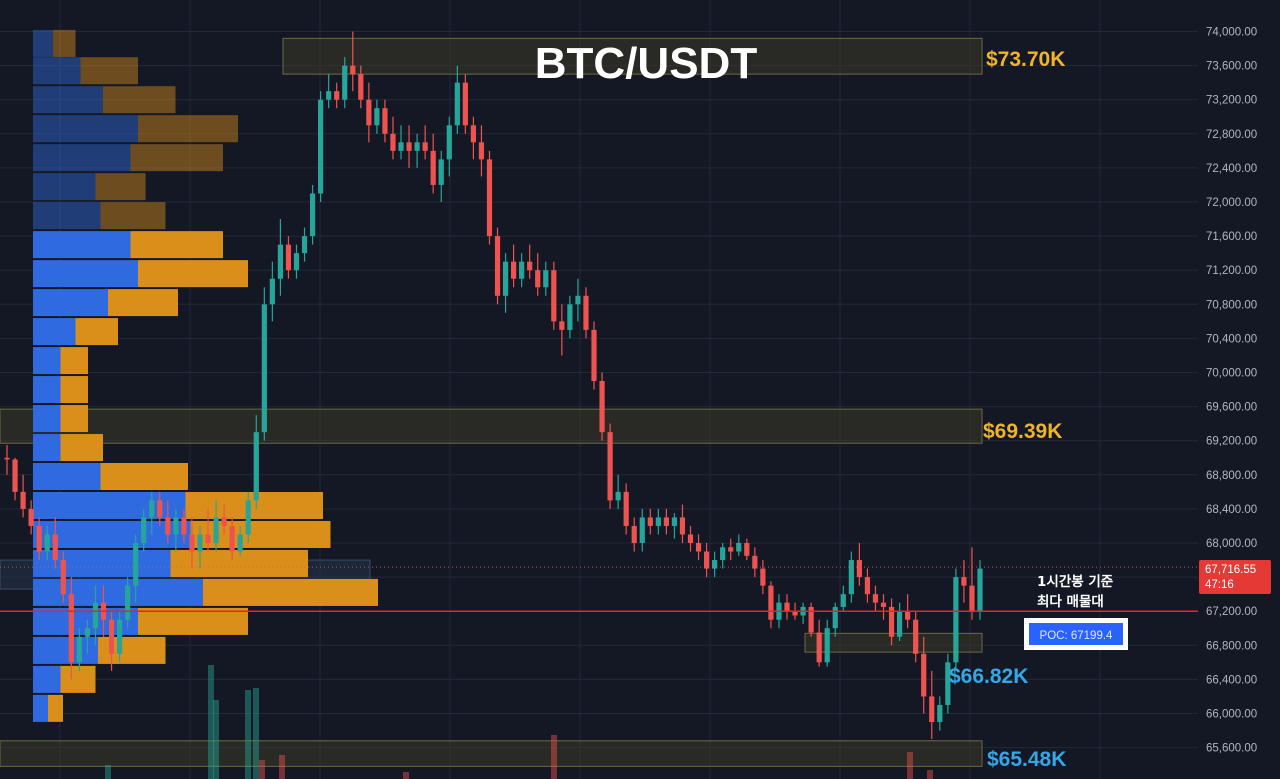 This screenshot has width=1280, height=779. What do you see at coordinates (1070, 602) in the screenshot?
I see `poc-note-line-2: 최다 매물대` at bounding box center [1070, 602].